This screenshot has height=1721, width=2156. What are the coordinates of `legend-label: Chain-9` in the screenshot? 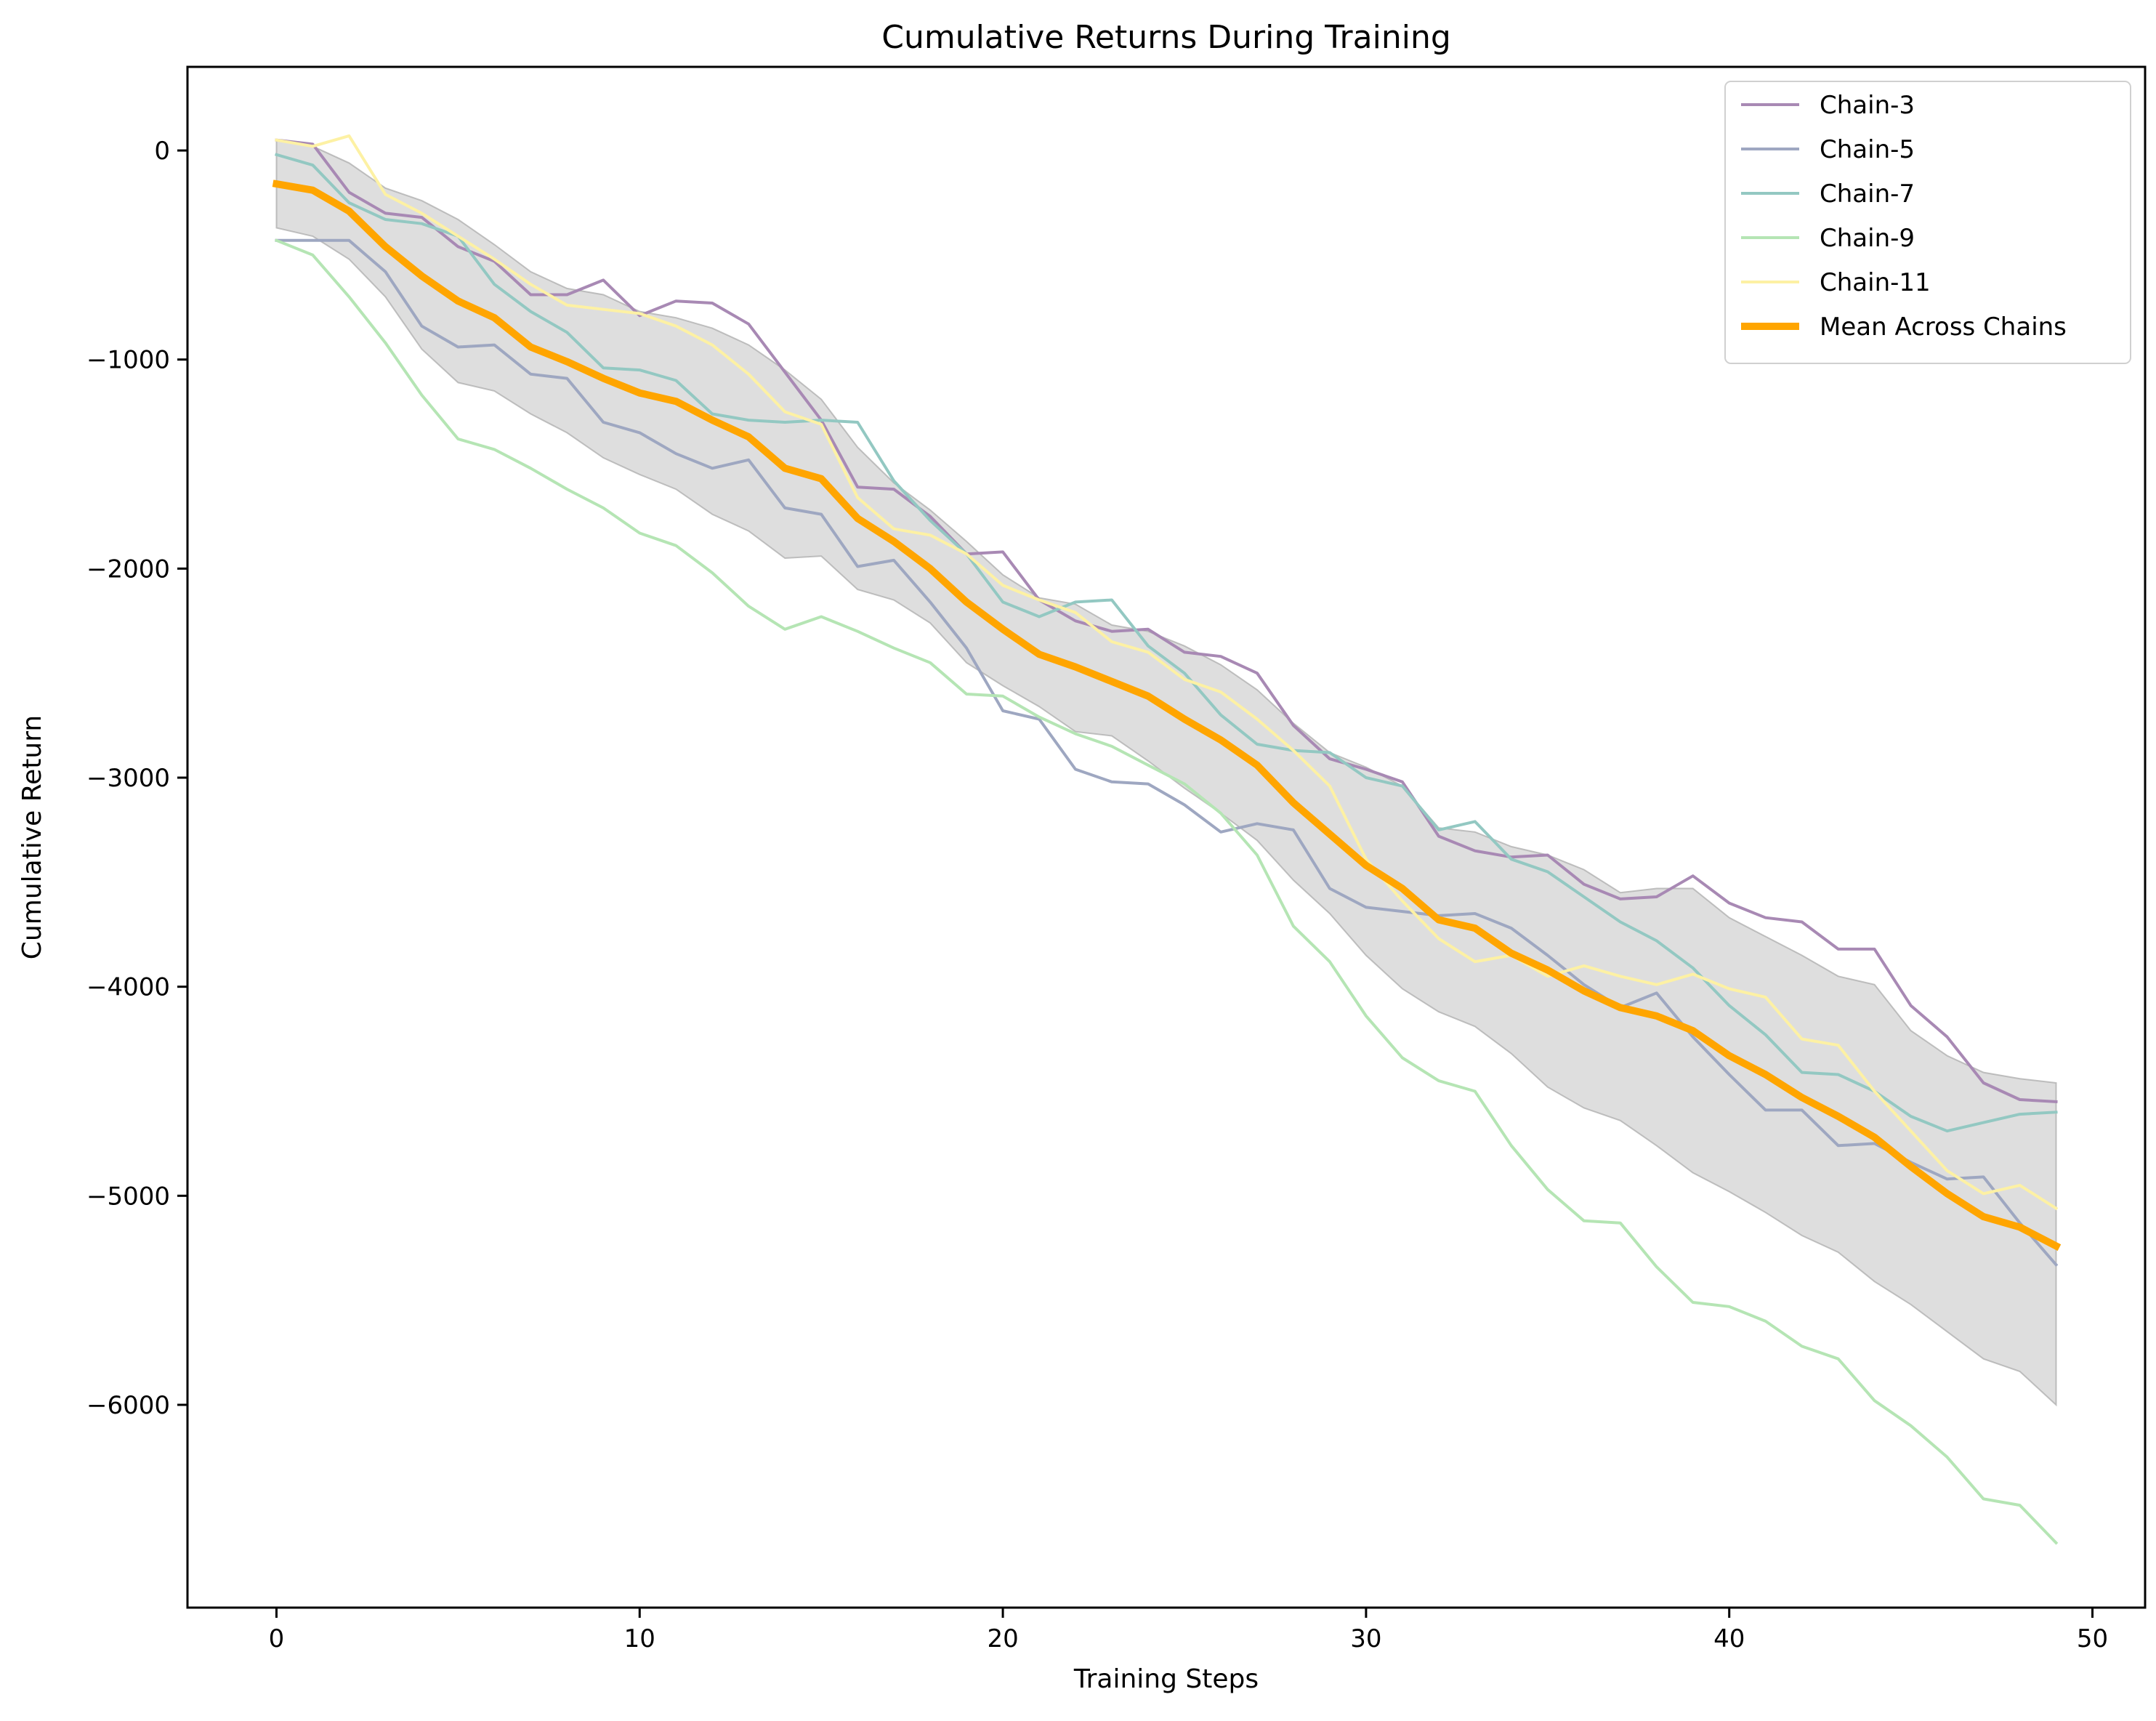 It's located at (1867, 239).